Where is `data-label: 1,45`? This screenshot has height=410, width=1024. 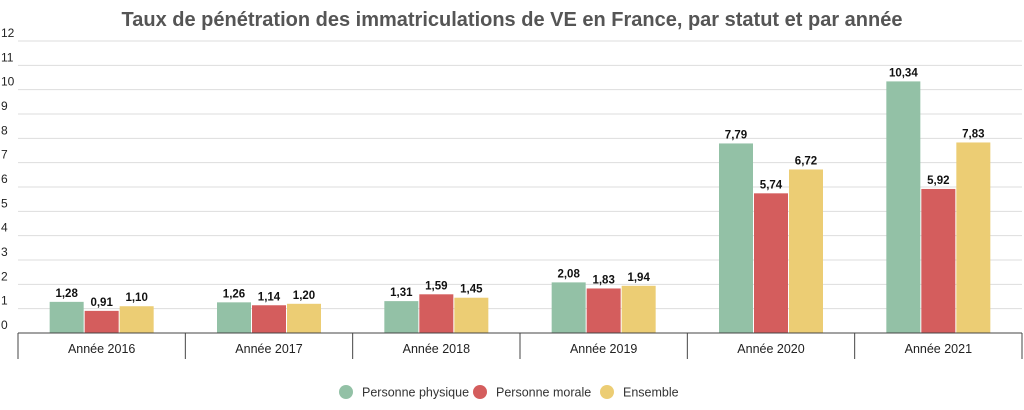
data-label: 1,45 is located at coordinates (471, 290).